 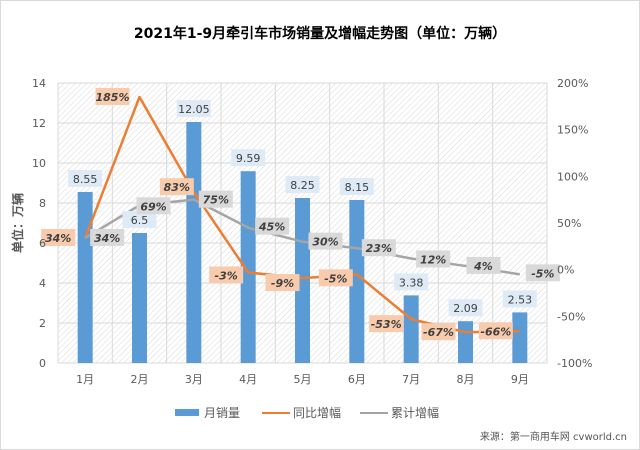 What do you see at coordinates (565, 270) in the screenshot?
I see `y2-tick-label: 0%` at bounding box center [565, 270].